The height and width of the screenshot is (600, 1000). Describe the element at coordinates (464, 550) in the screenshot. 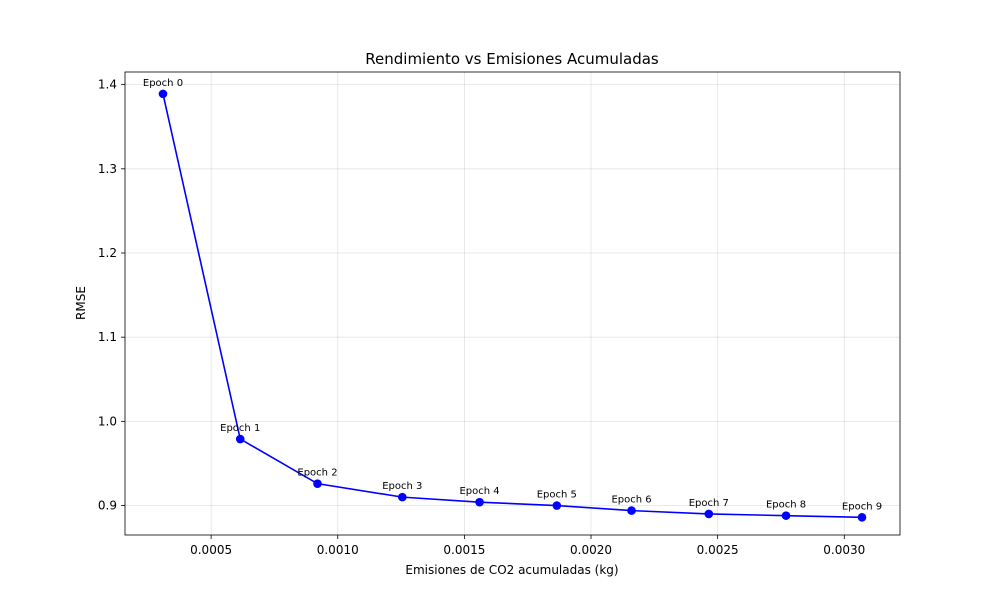

I see `x-tick-label: 0.0015` at that location.